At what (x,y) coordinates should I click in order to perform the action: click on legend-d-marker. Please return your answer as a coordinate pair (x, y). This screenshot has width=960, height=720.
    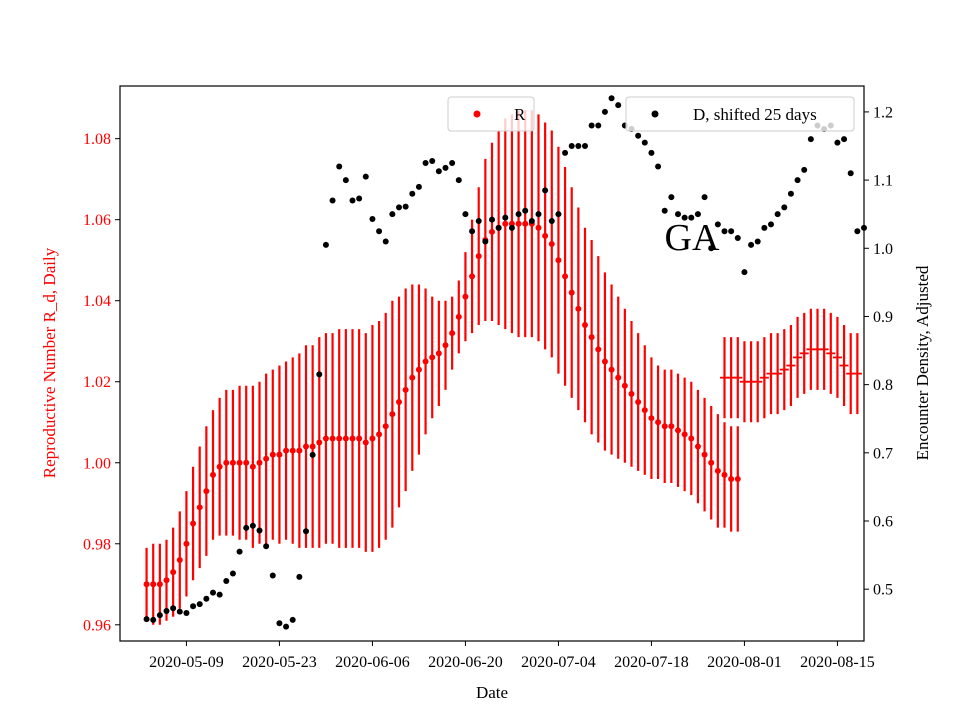
    Looking at the image, I should click on (655, 114).